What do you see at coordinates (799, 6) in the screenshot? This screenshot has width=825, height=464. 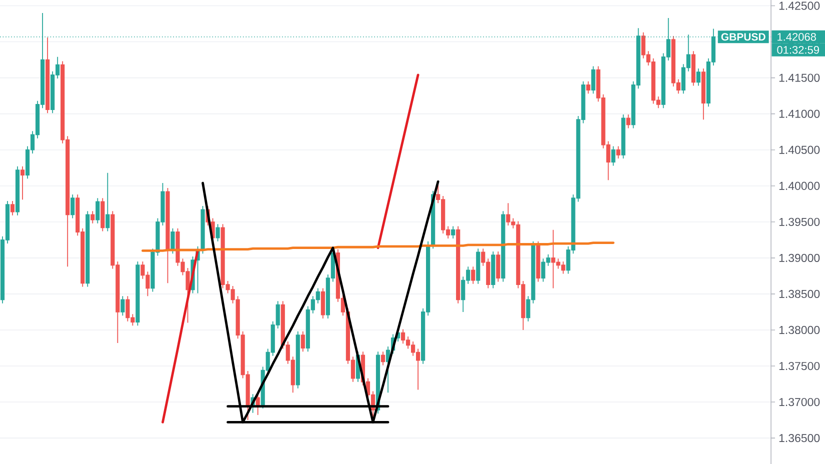 I see `y-tick-label: 1.42500` at bounding box center [799, 6].